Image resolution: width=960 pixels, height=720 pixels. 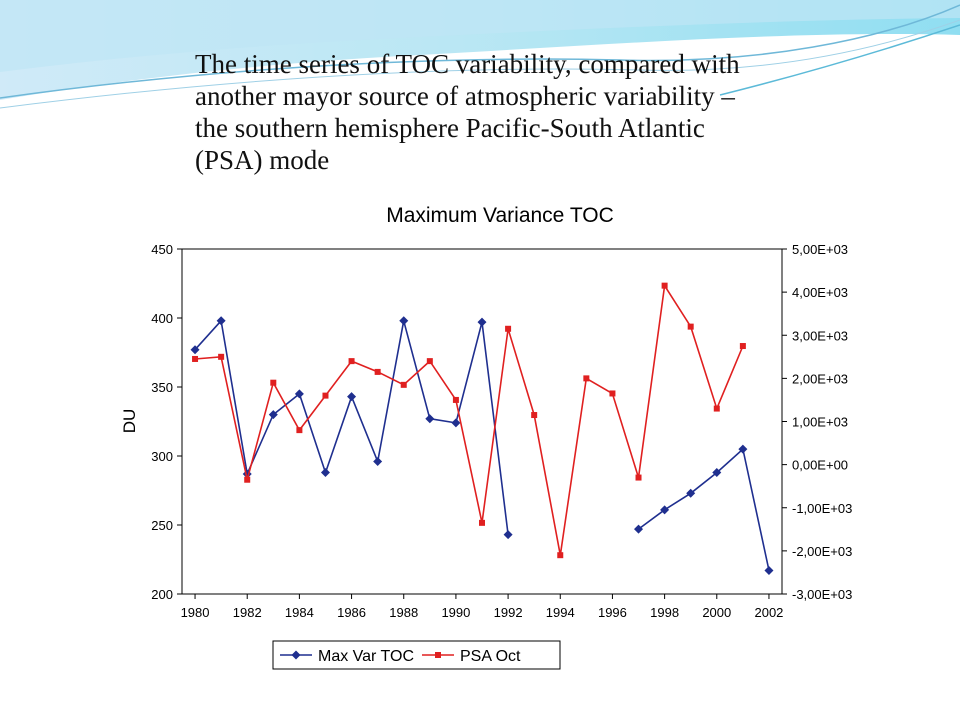 What do you see at coordinates (820, 335) in the screenshot?
I see `y2-tick-label: 3,00E+03` at bounding box center [820, 335].